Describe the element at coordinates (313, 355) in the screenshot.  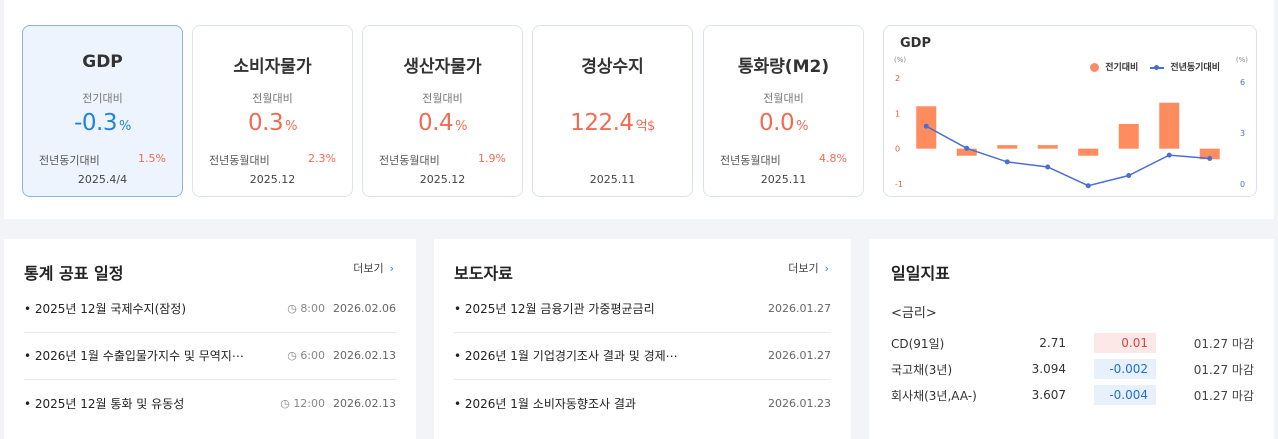
I see `item-time-value: 6:00` at that location.